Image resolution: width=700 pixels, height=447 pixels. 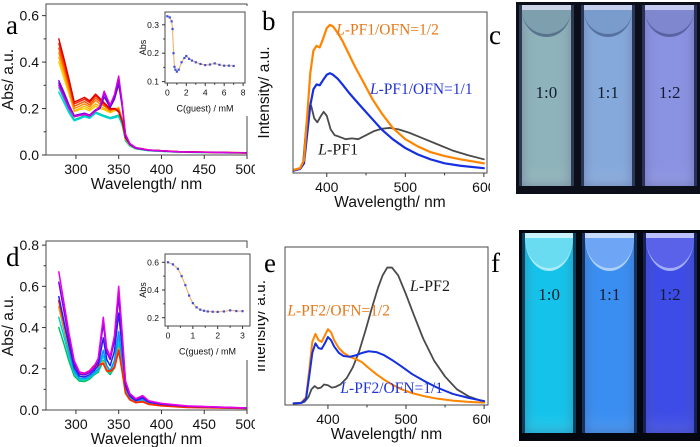 I want to click on panel-label-e: e, so click(x=270, y=263).